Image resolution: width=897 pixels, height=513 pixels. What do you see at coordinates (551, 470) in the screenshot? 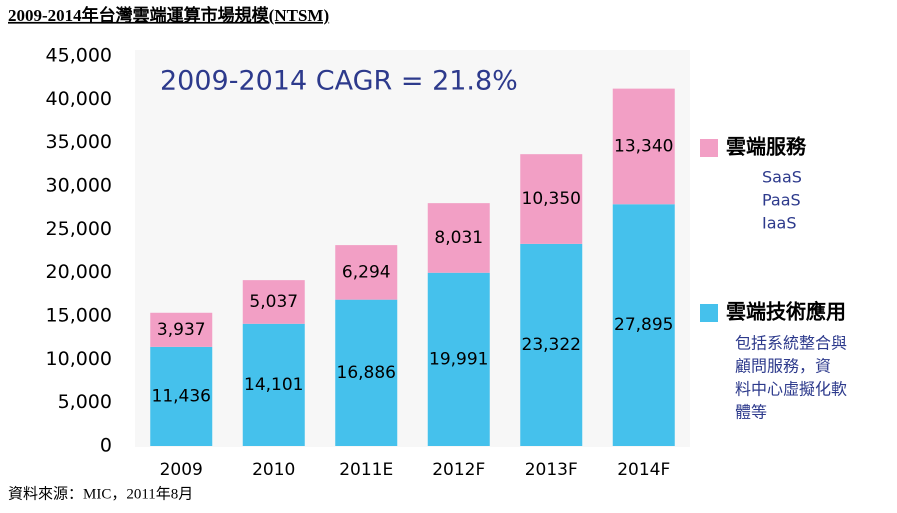
I see `x-tick-label: 2013F` at bounding box center [551, 470].